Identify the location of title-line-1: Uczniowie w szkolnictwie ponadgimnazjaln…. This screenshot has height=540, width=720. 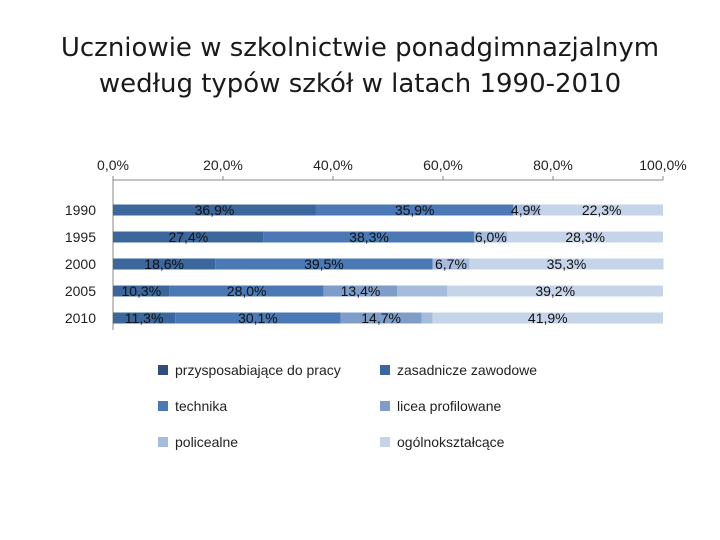
(360, 48).